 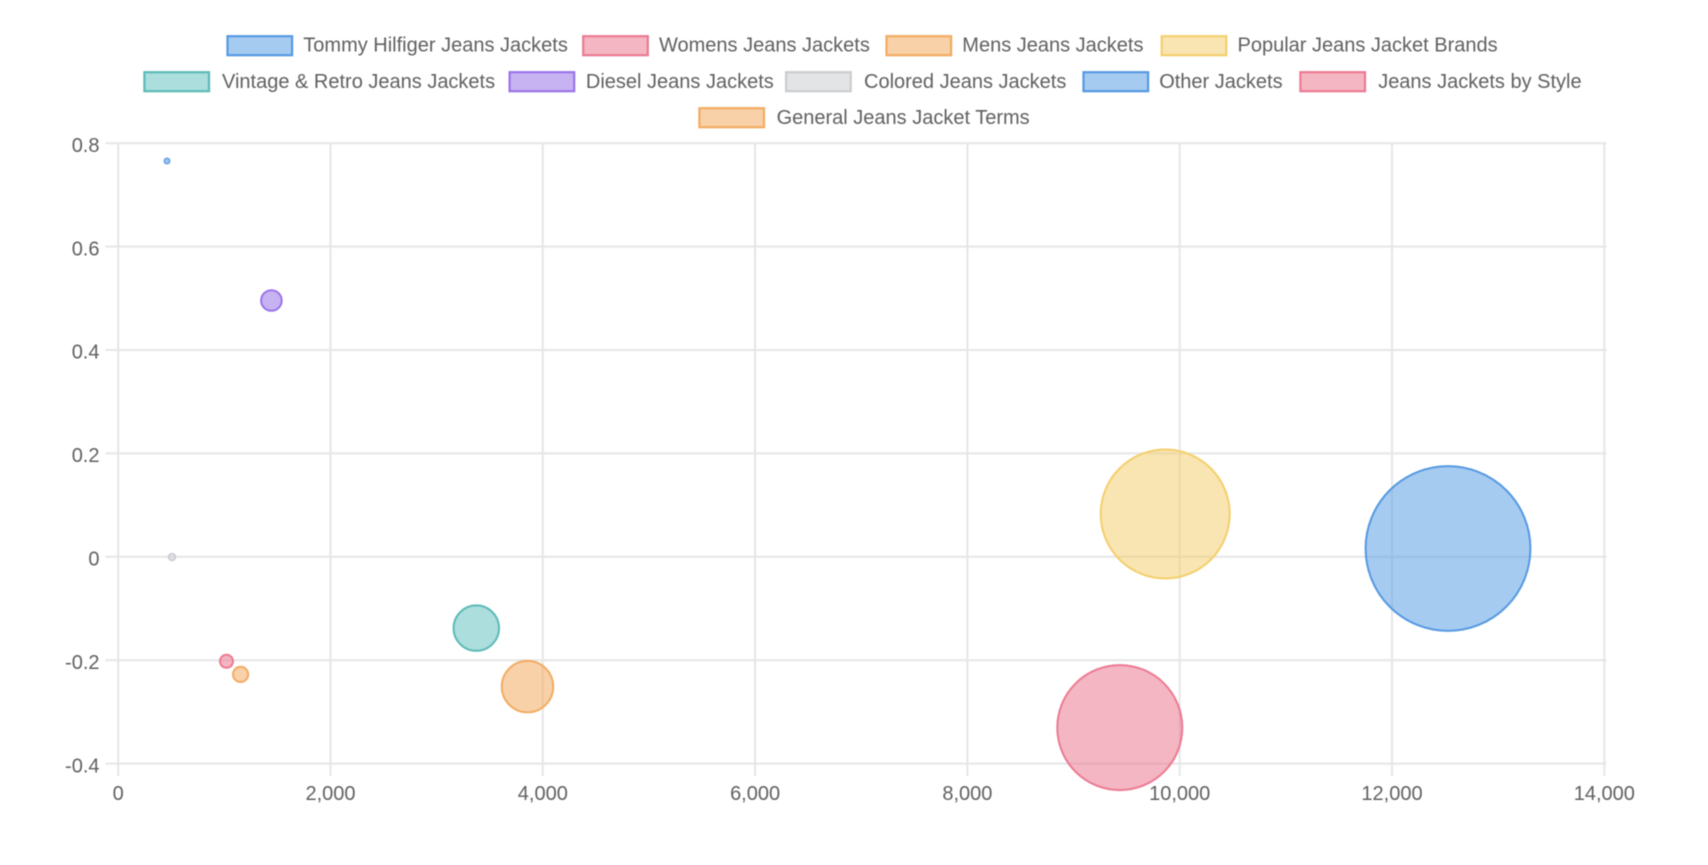 I want to click on svg-text: 12,000, so click(x=1391, y=794).